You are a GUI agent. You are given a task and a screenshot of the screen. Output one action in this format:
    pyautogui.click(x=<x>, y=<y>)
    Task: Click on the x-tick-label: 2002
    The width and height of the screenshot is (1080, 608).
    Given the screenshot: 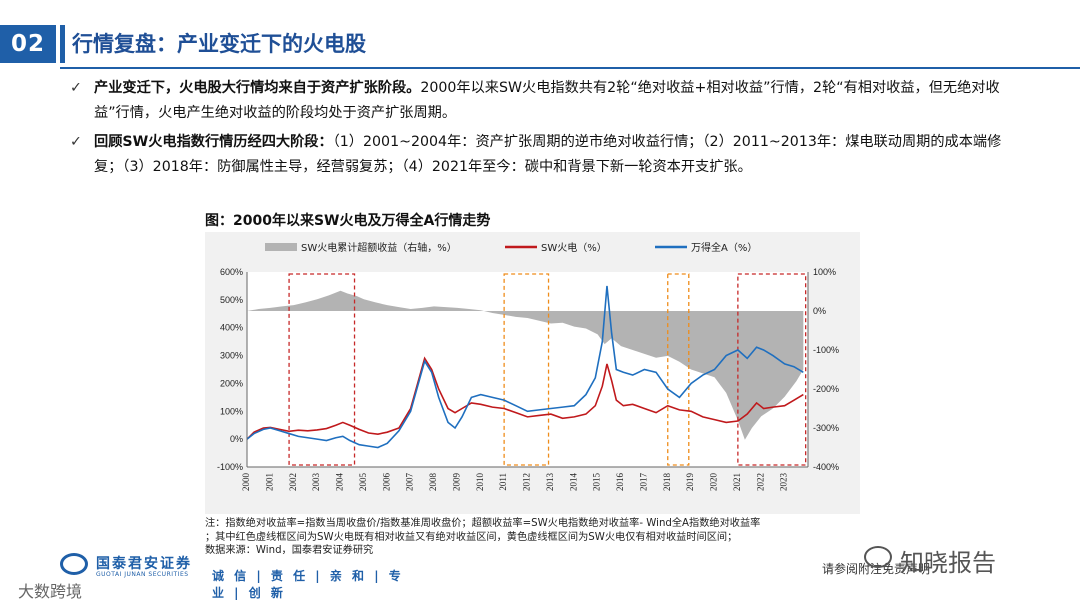 What is the action you would take?
    pyautogui.click(x=293, y=482)
    